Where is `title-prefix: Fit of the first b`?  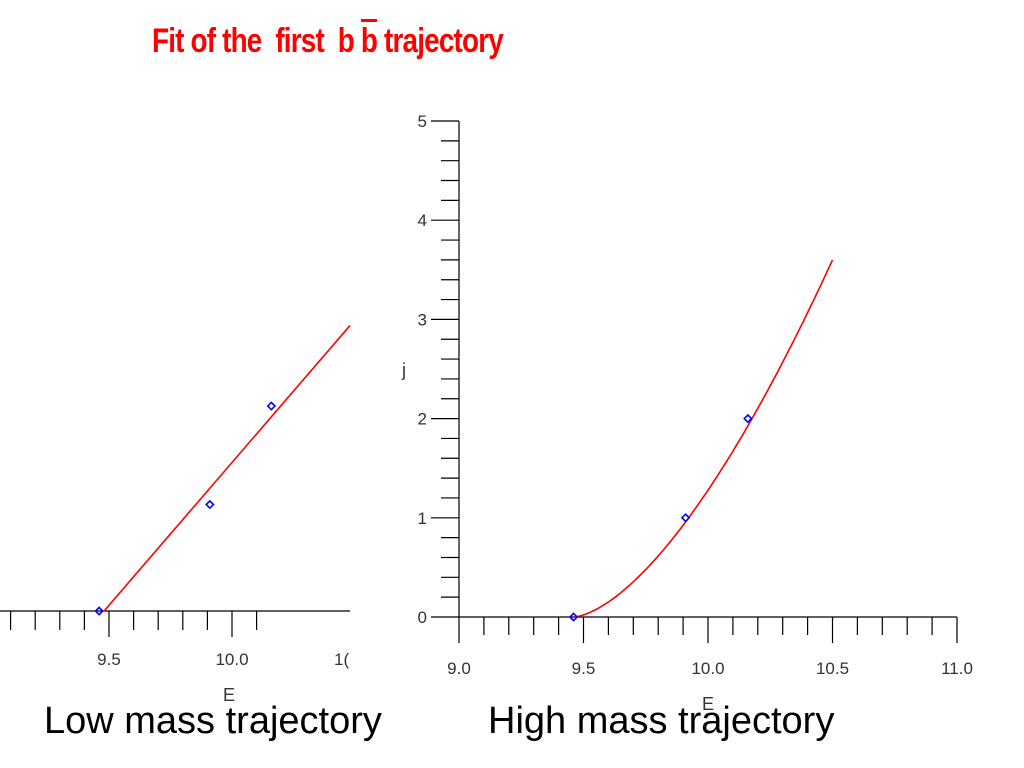
title-prefix: Fit of the first b is located at coordinates (256, 41).